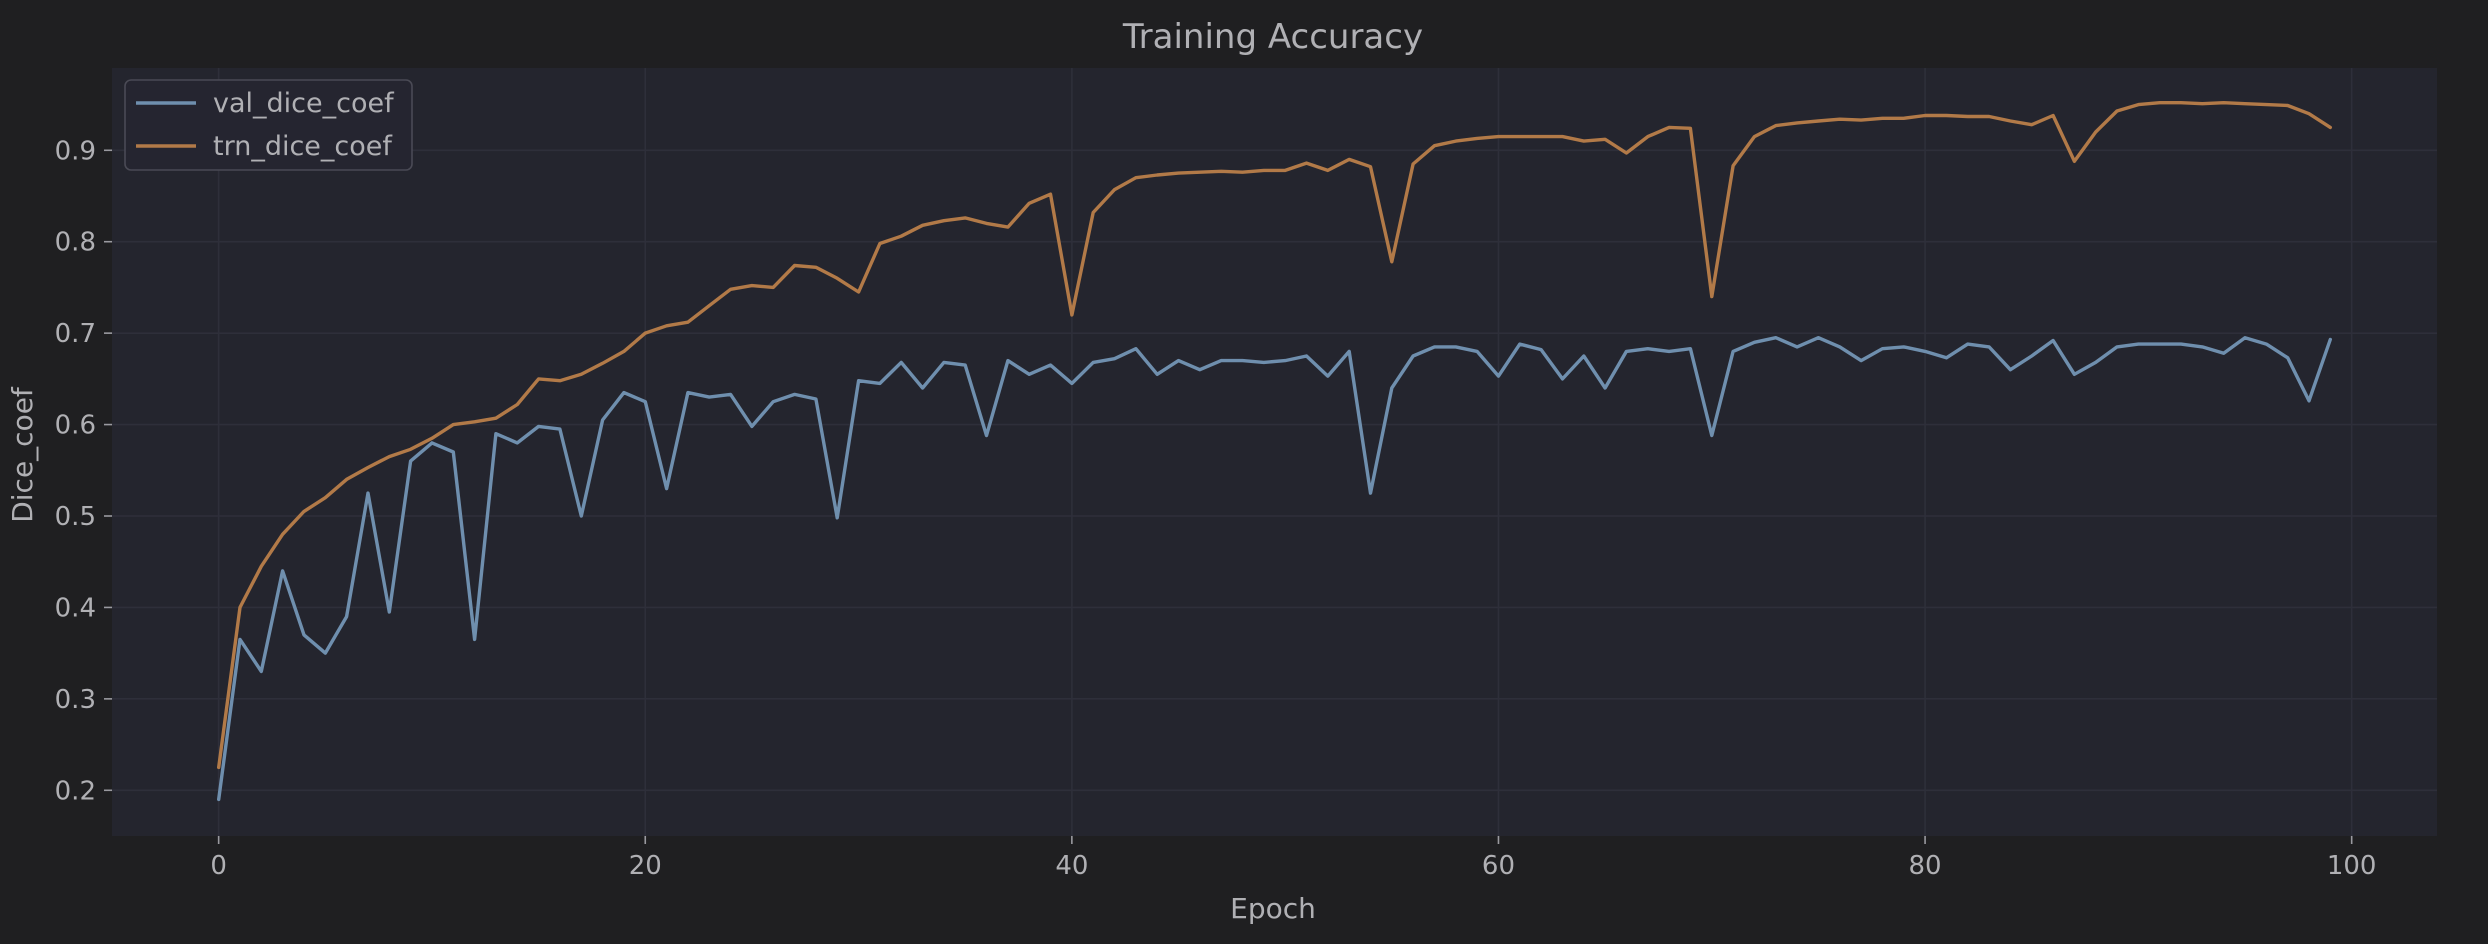 Image resolution: width=2488 pixels, height=944 pixels. Describe the element at coordinates (645, 866) in the screenshot. I see `x-tick-label: 20` at that location.